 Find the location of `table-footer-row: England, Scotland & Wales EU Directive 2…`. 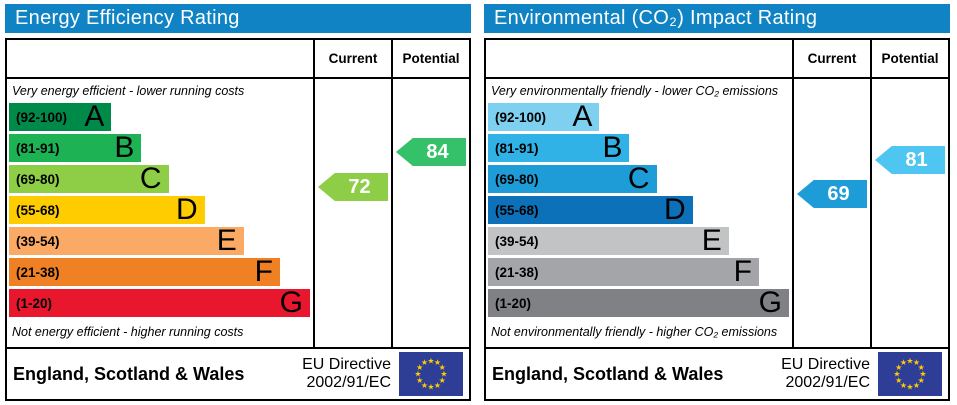

table-footer-row: England, Scotland & Wales EU Directive 2… is located at coordinates (238, 373).